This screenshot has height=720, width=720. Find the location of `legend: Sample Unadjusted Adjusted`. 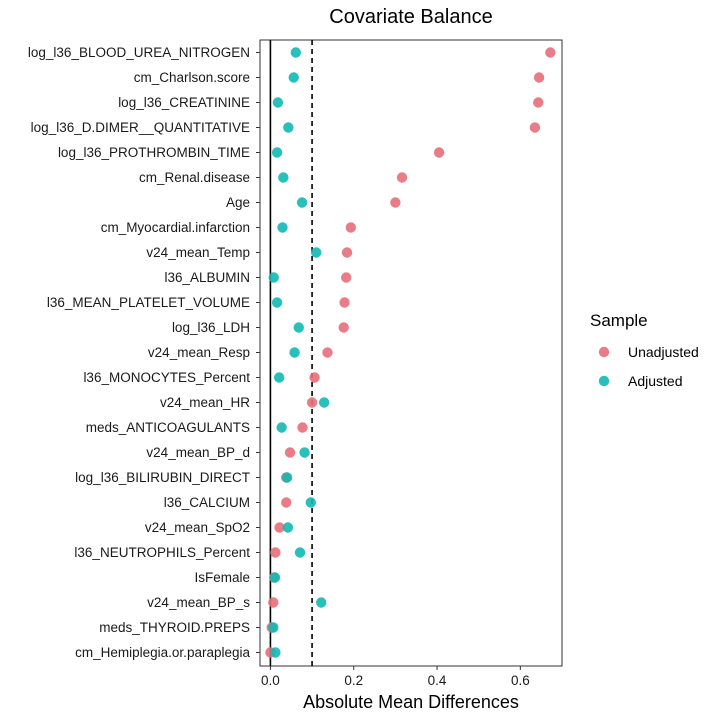

legend: Sample Unadjusted Adjusted is located at coordinates (644, 350).